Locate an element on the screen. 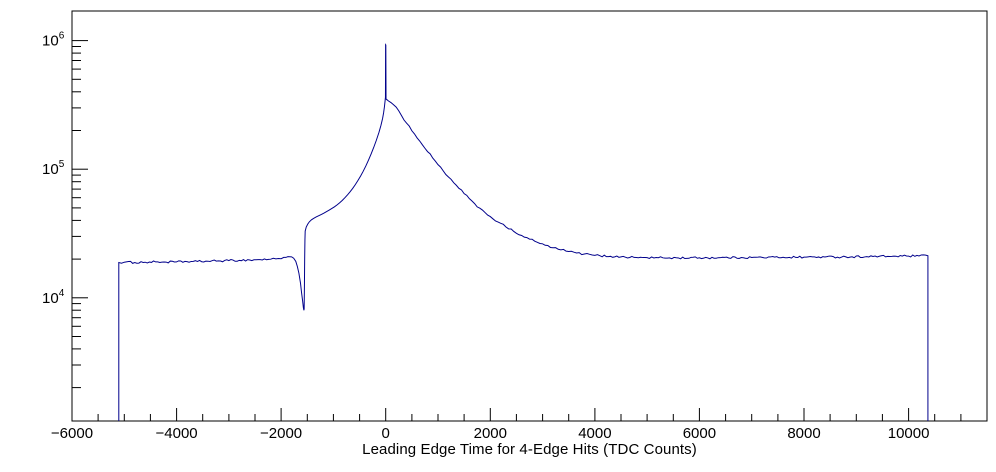 The width and height of the screenshot is (996, 472). y-axis-ticks is located at coordinates (80, 214).